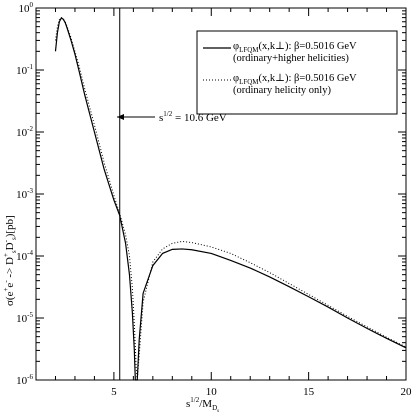 This screenshot has width=415, height=415. I want to click on annotation-arrow, so click(136, 117).